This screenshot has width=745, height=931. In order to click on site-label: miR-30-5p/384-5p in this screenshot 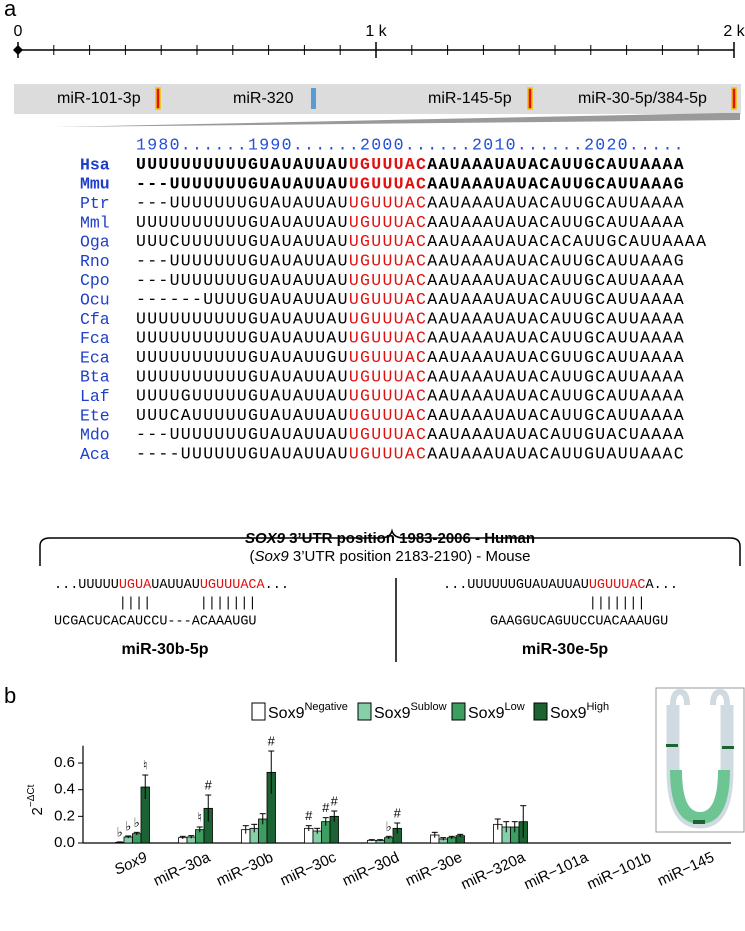, I will do `click(642, 98)`.